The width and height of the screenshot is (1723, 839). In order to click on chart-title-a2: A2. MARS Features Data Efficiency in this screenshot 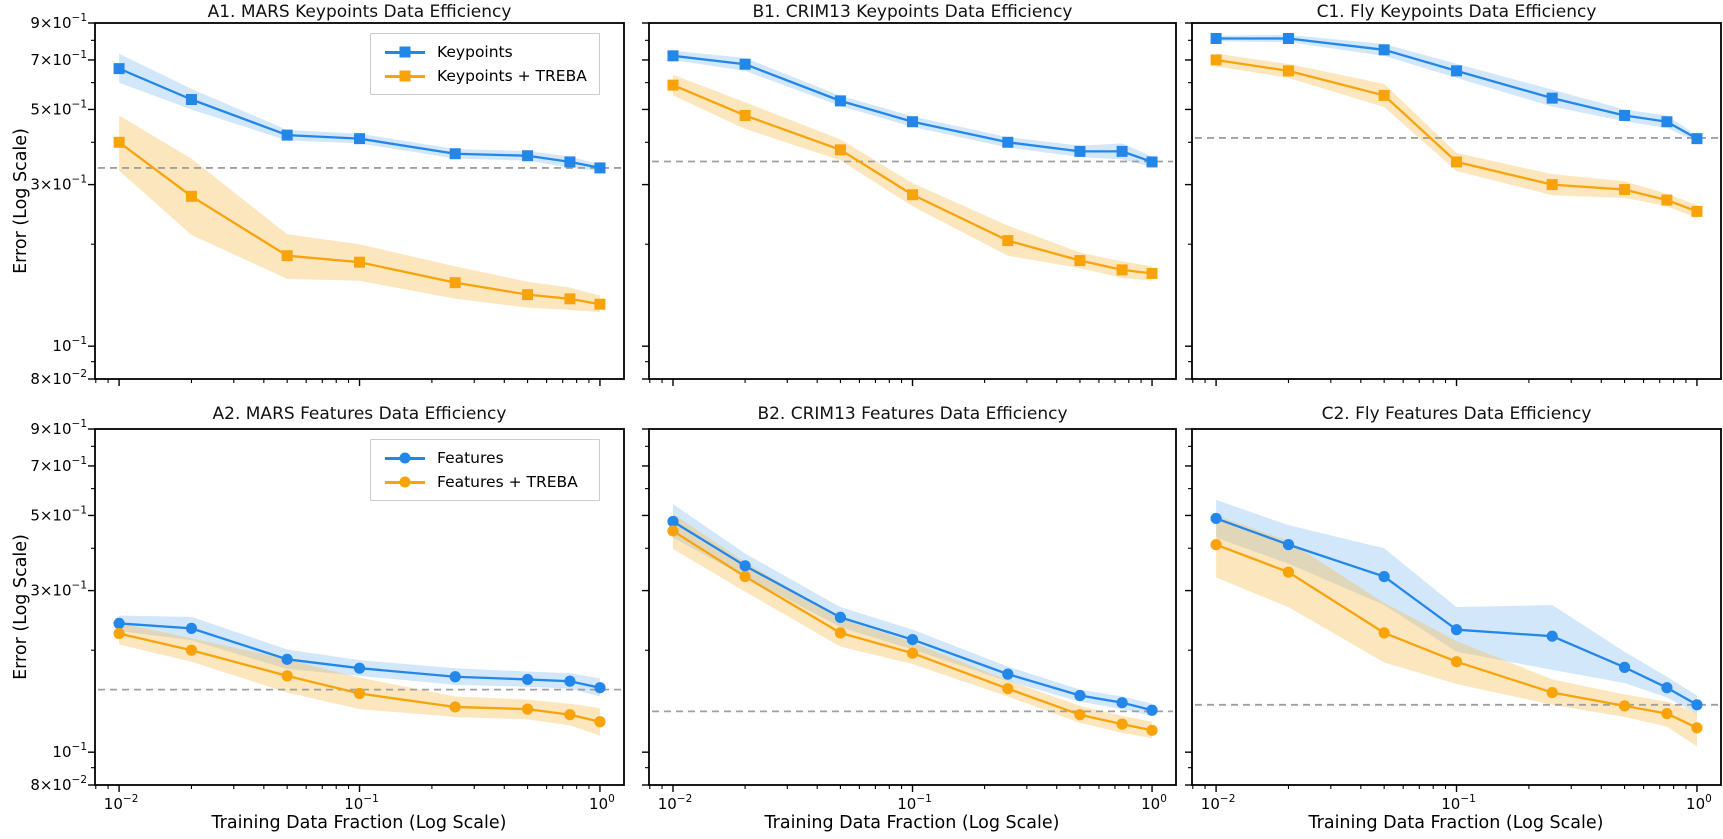, I will do `click(359, 414)`.